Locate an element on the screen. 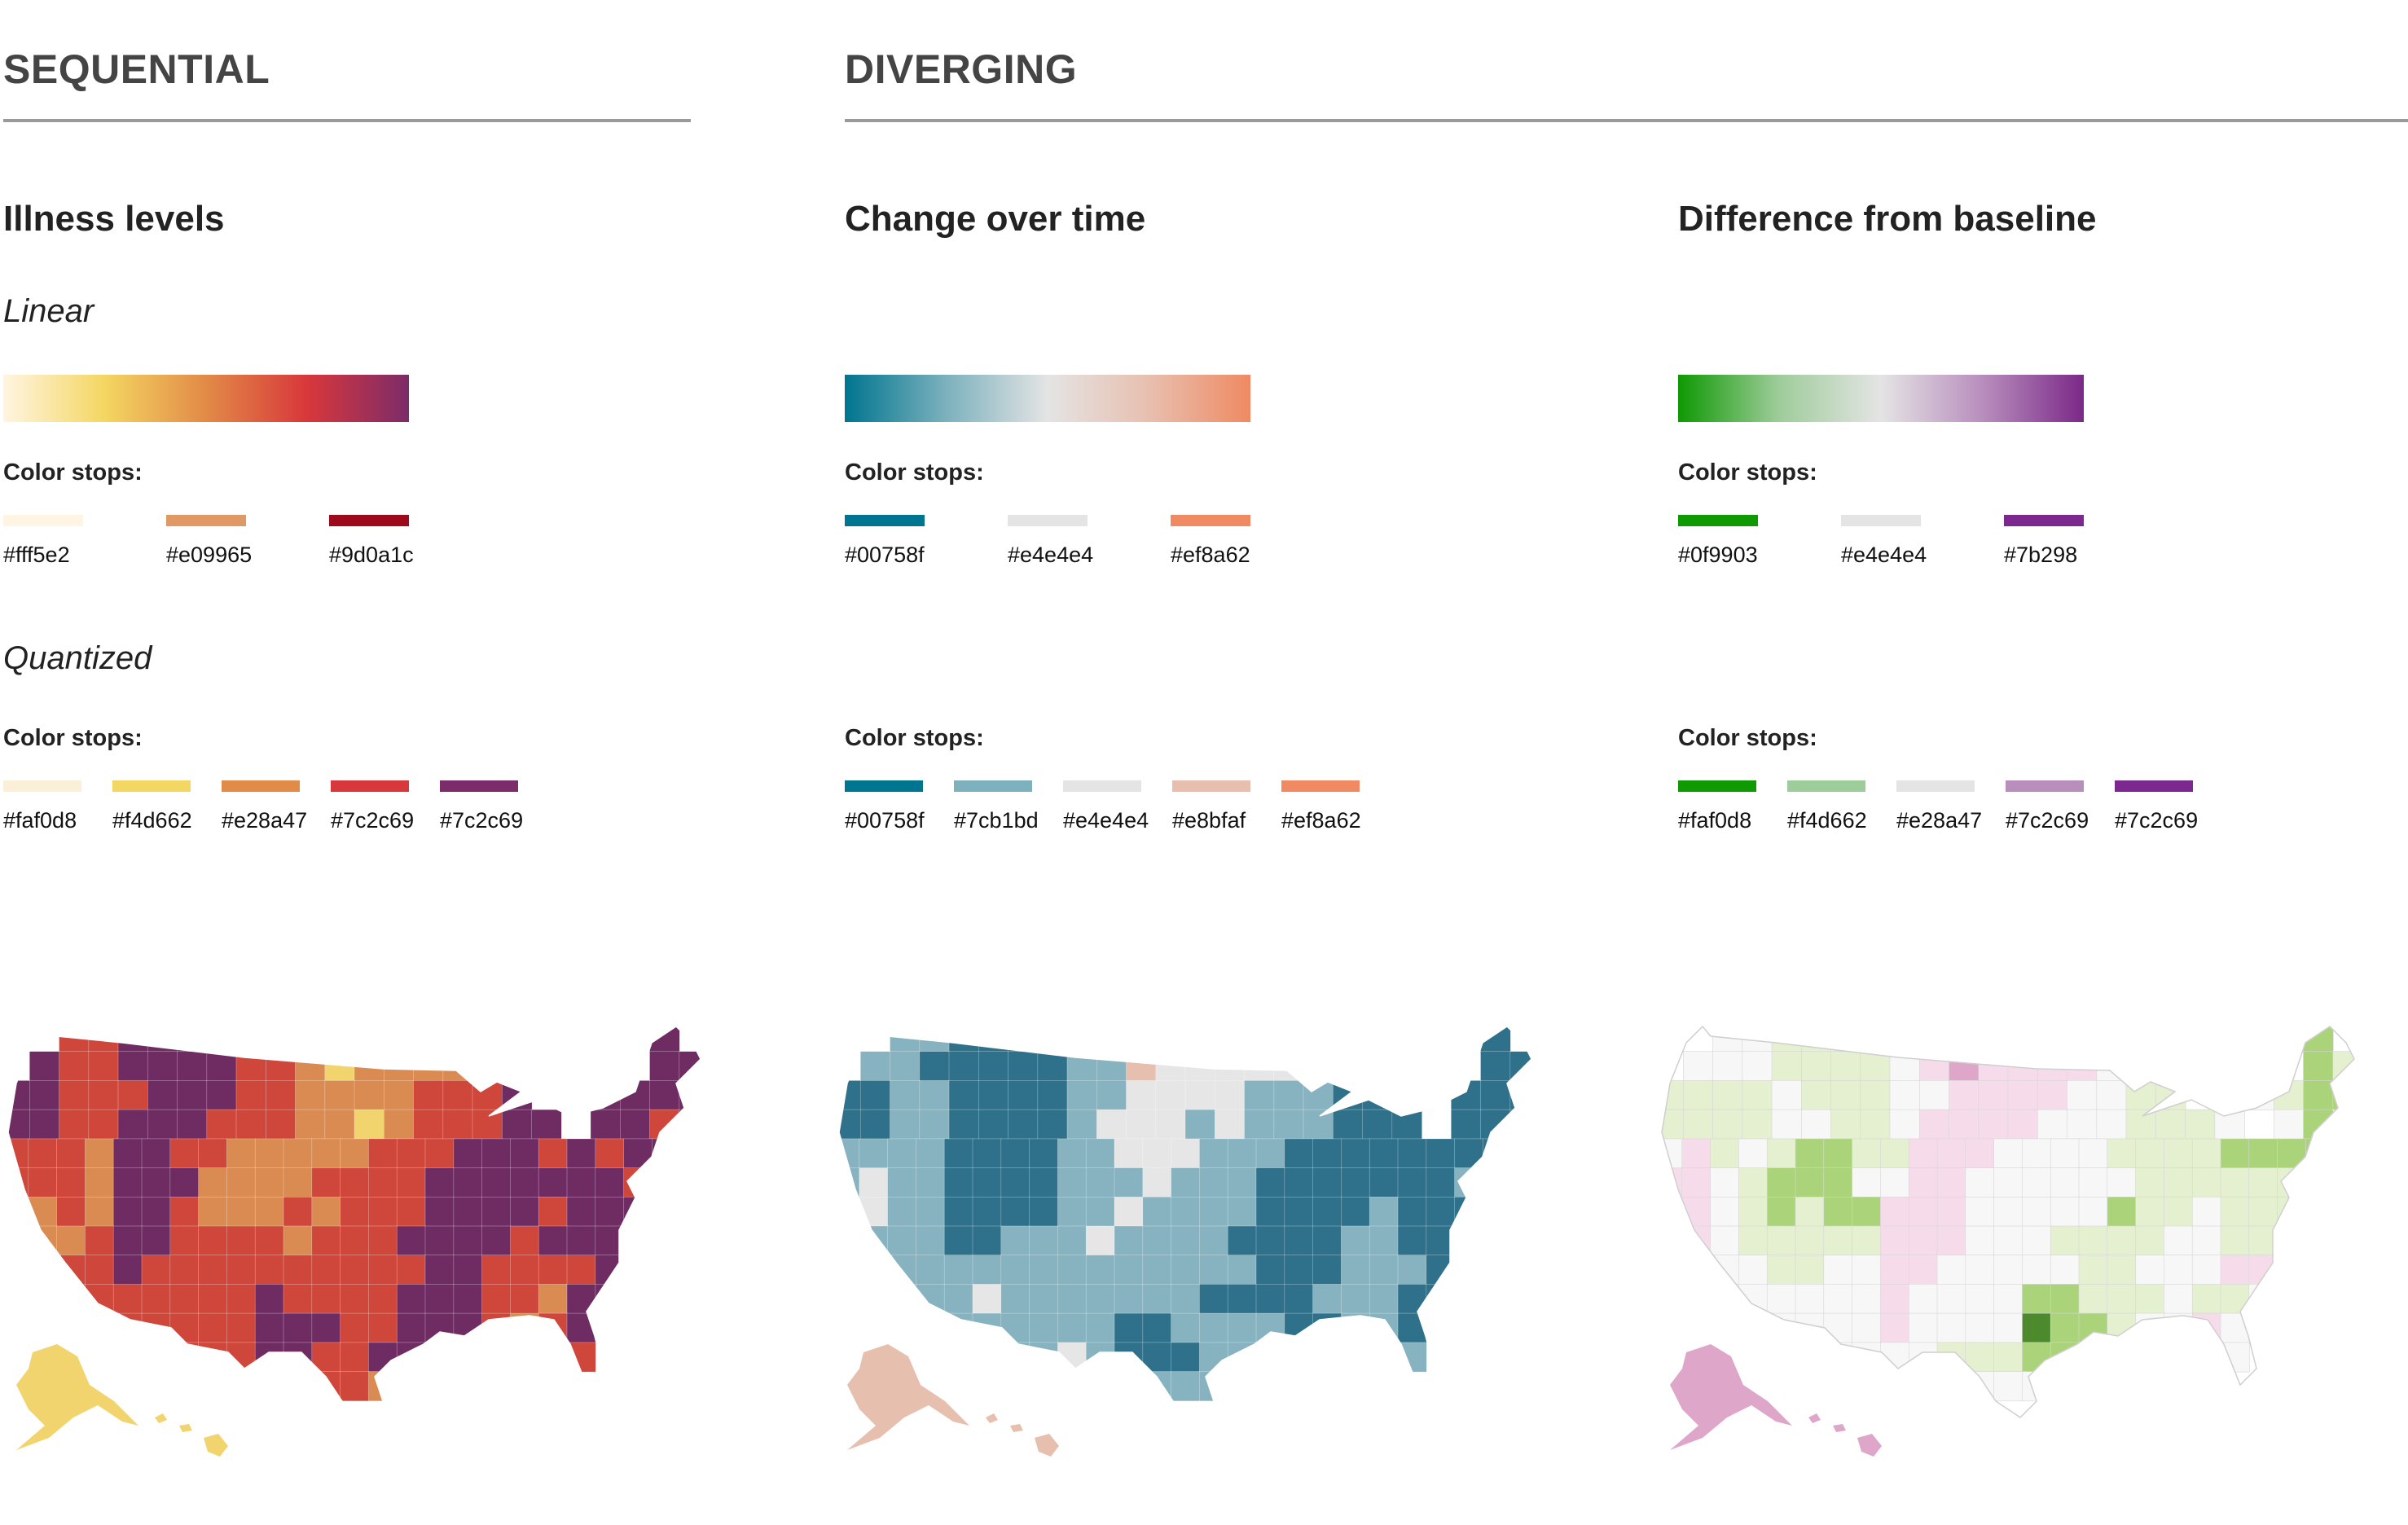 Image resolution: width=2408 pixels, height=1525 pixels. color-stop: #e28a47 is located at coordinates (1939, 806).